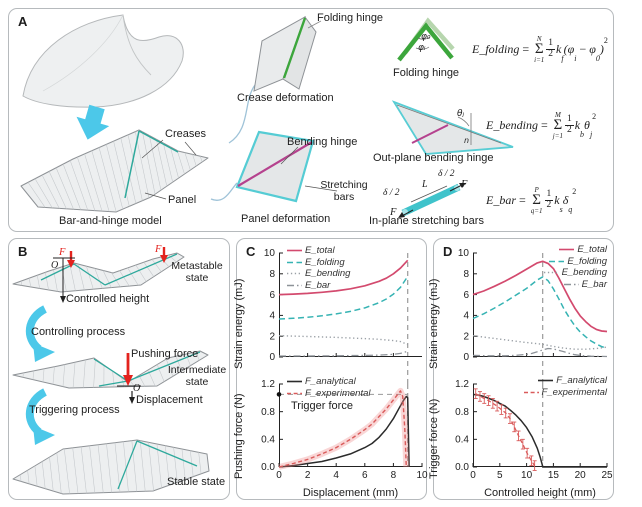 This screenshot has height=507, width=642. What do you see at coordinates (462, 412) in the screenshot?
I see `axis-tick-label: 0.8` at bounding box center [462, 412].